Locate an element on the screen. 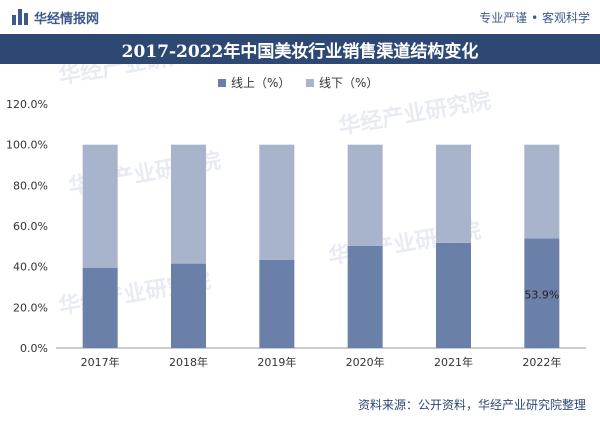  y-tick-label: 60.0% is located at coordinates (30, 226).